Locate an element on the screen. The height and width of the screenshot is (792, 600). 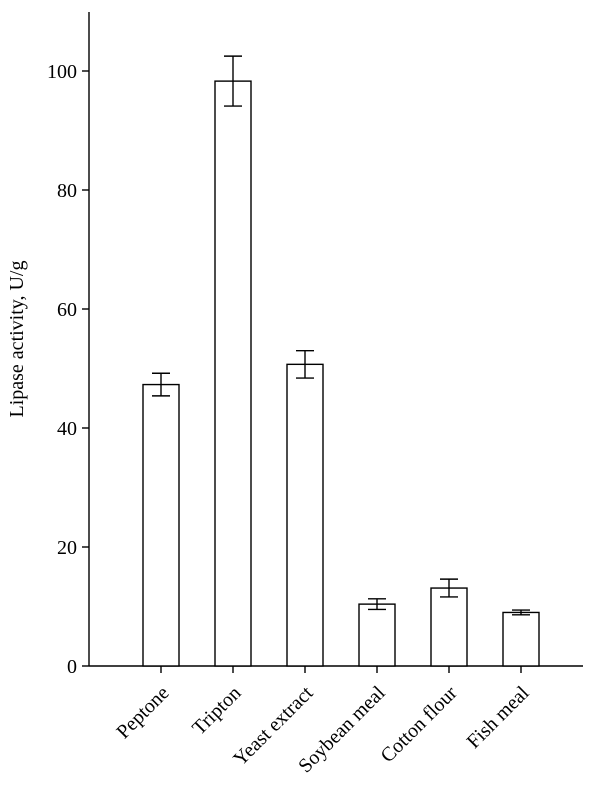
y-tick-label: 100 is located at coordinates (62, 72).